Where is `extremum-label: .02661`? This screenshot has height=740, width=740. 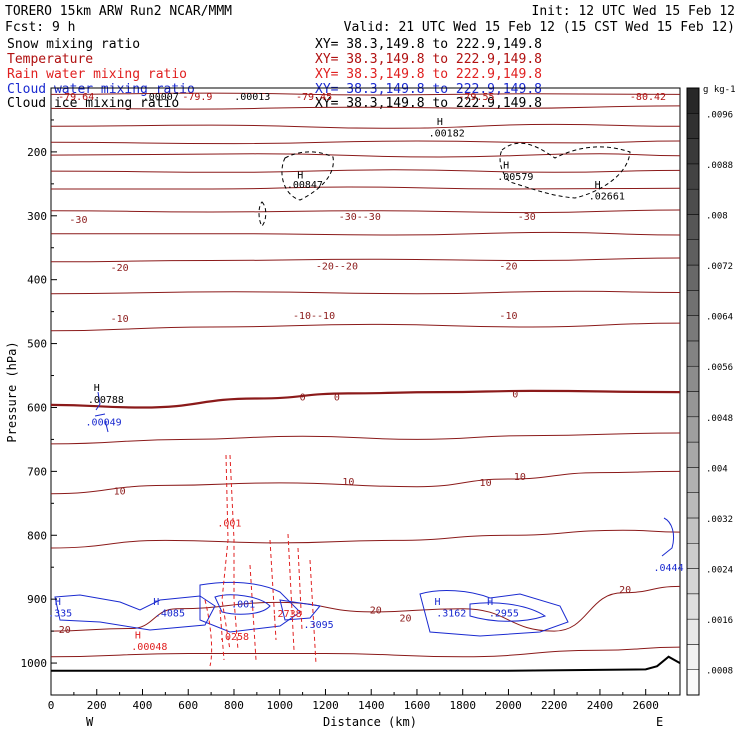
extremum-label: .02661 is located at coordinates (607, 196).